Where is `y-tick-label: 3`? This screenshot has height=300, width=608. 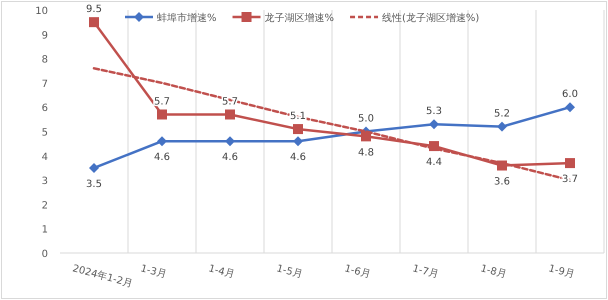 y-tick-label: 3 is located at coordinates (45, 182).